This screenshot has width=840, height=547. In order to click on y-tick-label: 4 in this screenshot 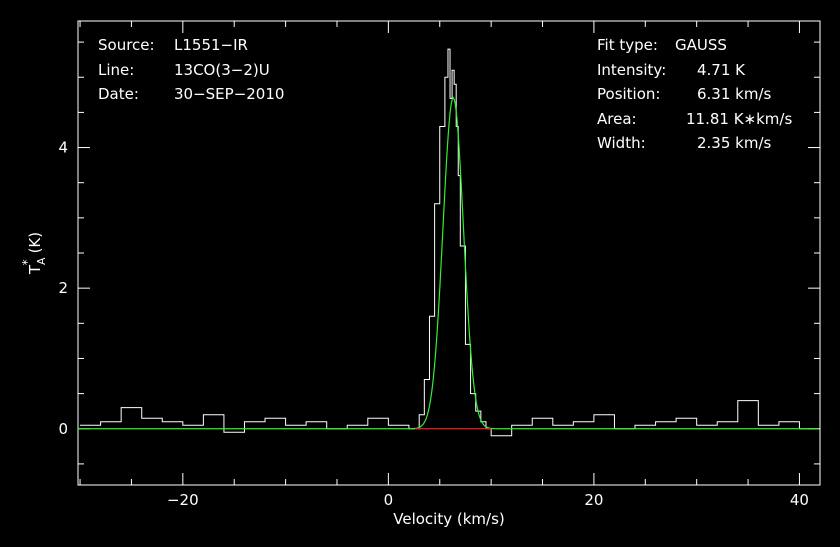, I will do `click(63, 148)`.